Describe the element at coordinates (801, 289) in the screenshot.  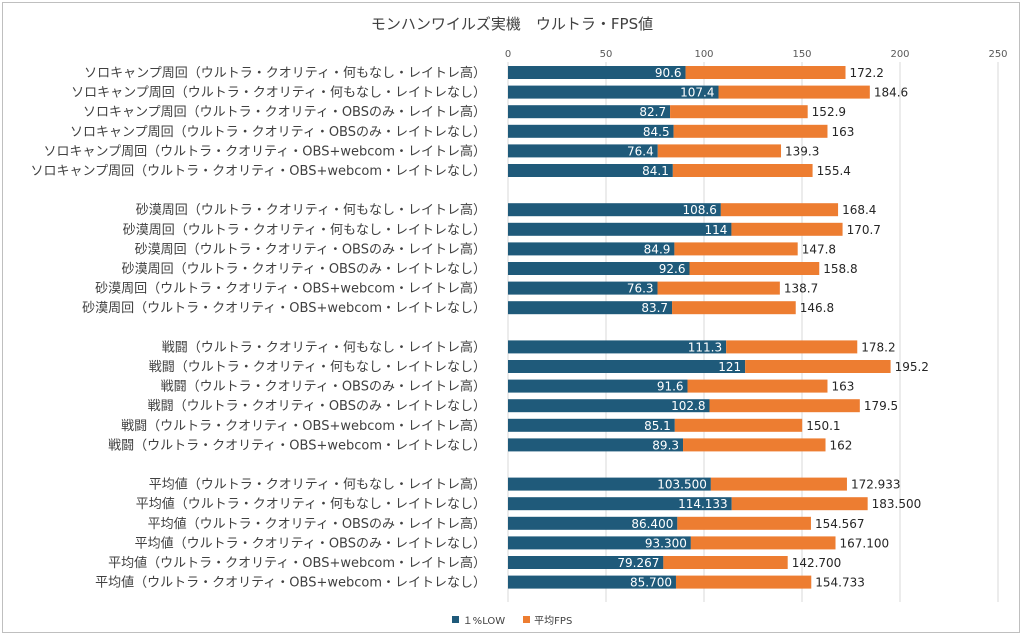
I see `data-label-avg: 138.7` at that location.